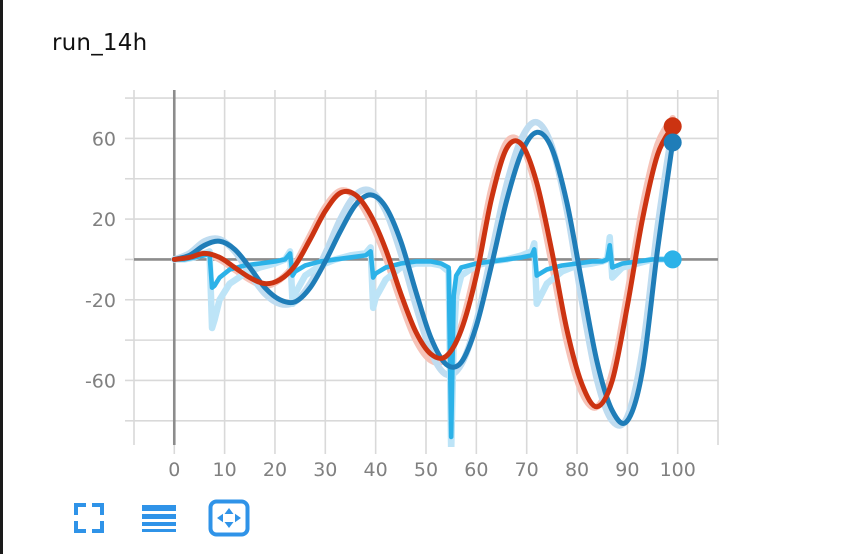 This screenshot has width=856, height=554. I want to click on fullscreen-button, so click(89, 519).